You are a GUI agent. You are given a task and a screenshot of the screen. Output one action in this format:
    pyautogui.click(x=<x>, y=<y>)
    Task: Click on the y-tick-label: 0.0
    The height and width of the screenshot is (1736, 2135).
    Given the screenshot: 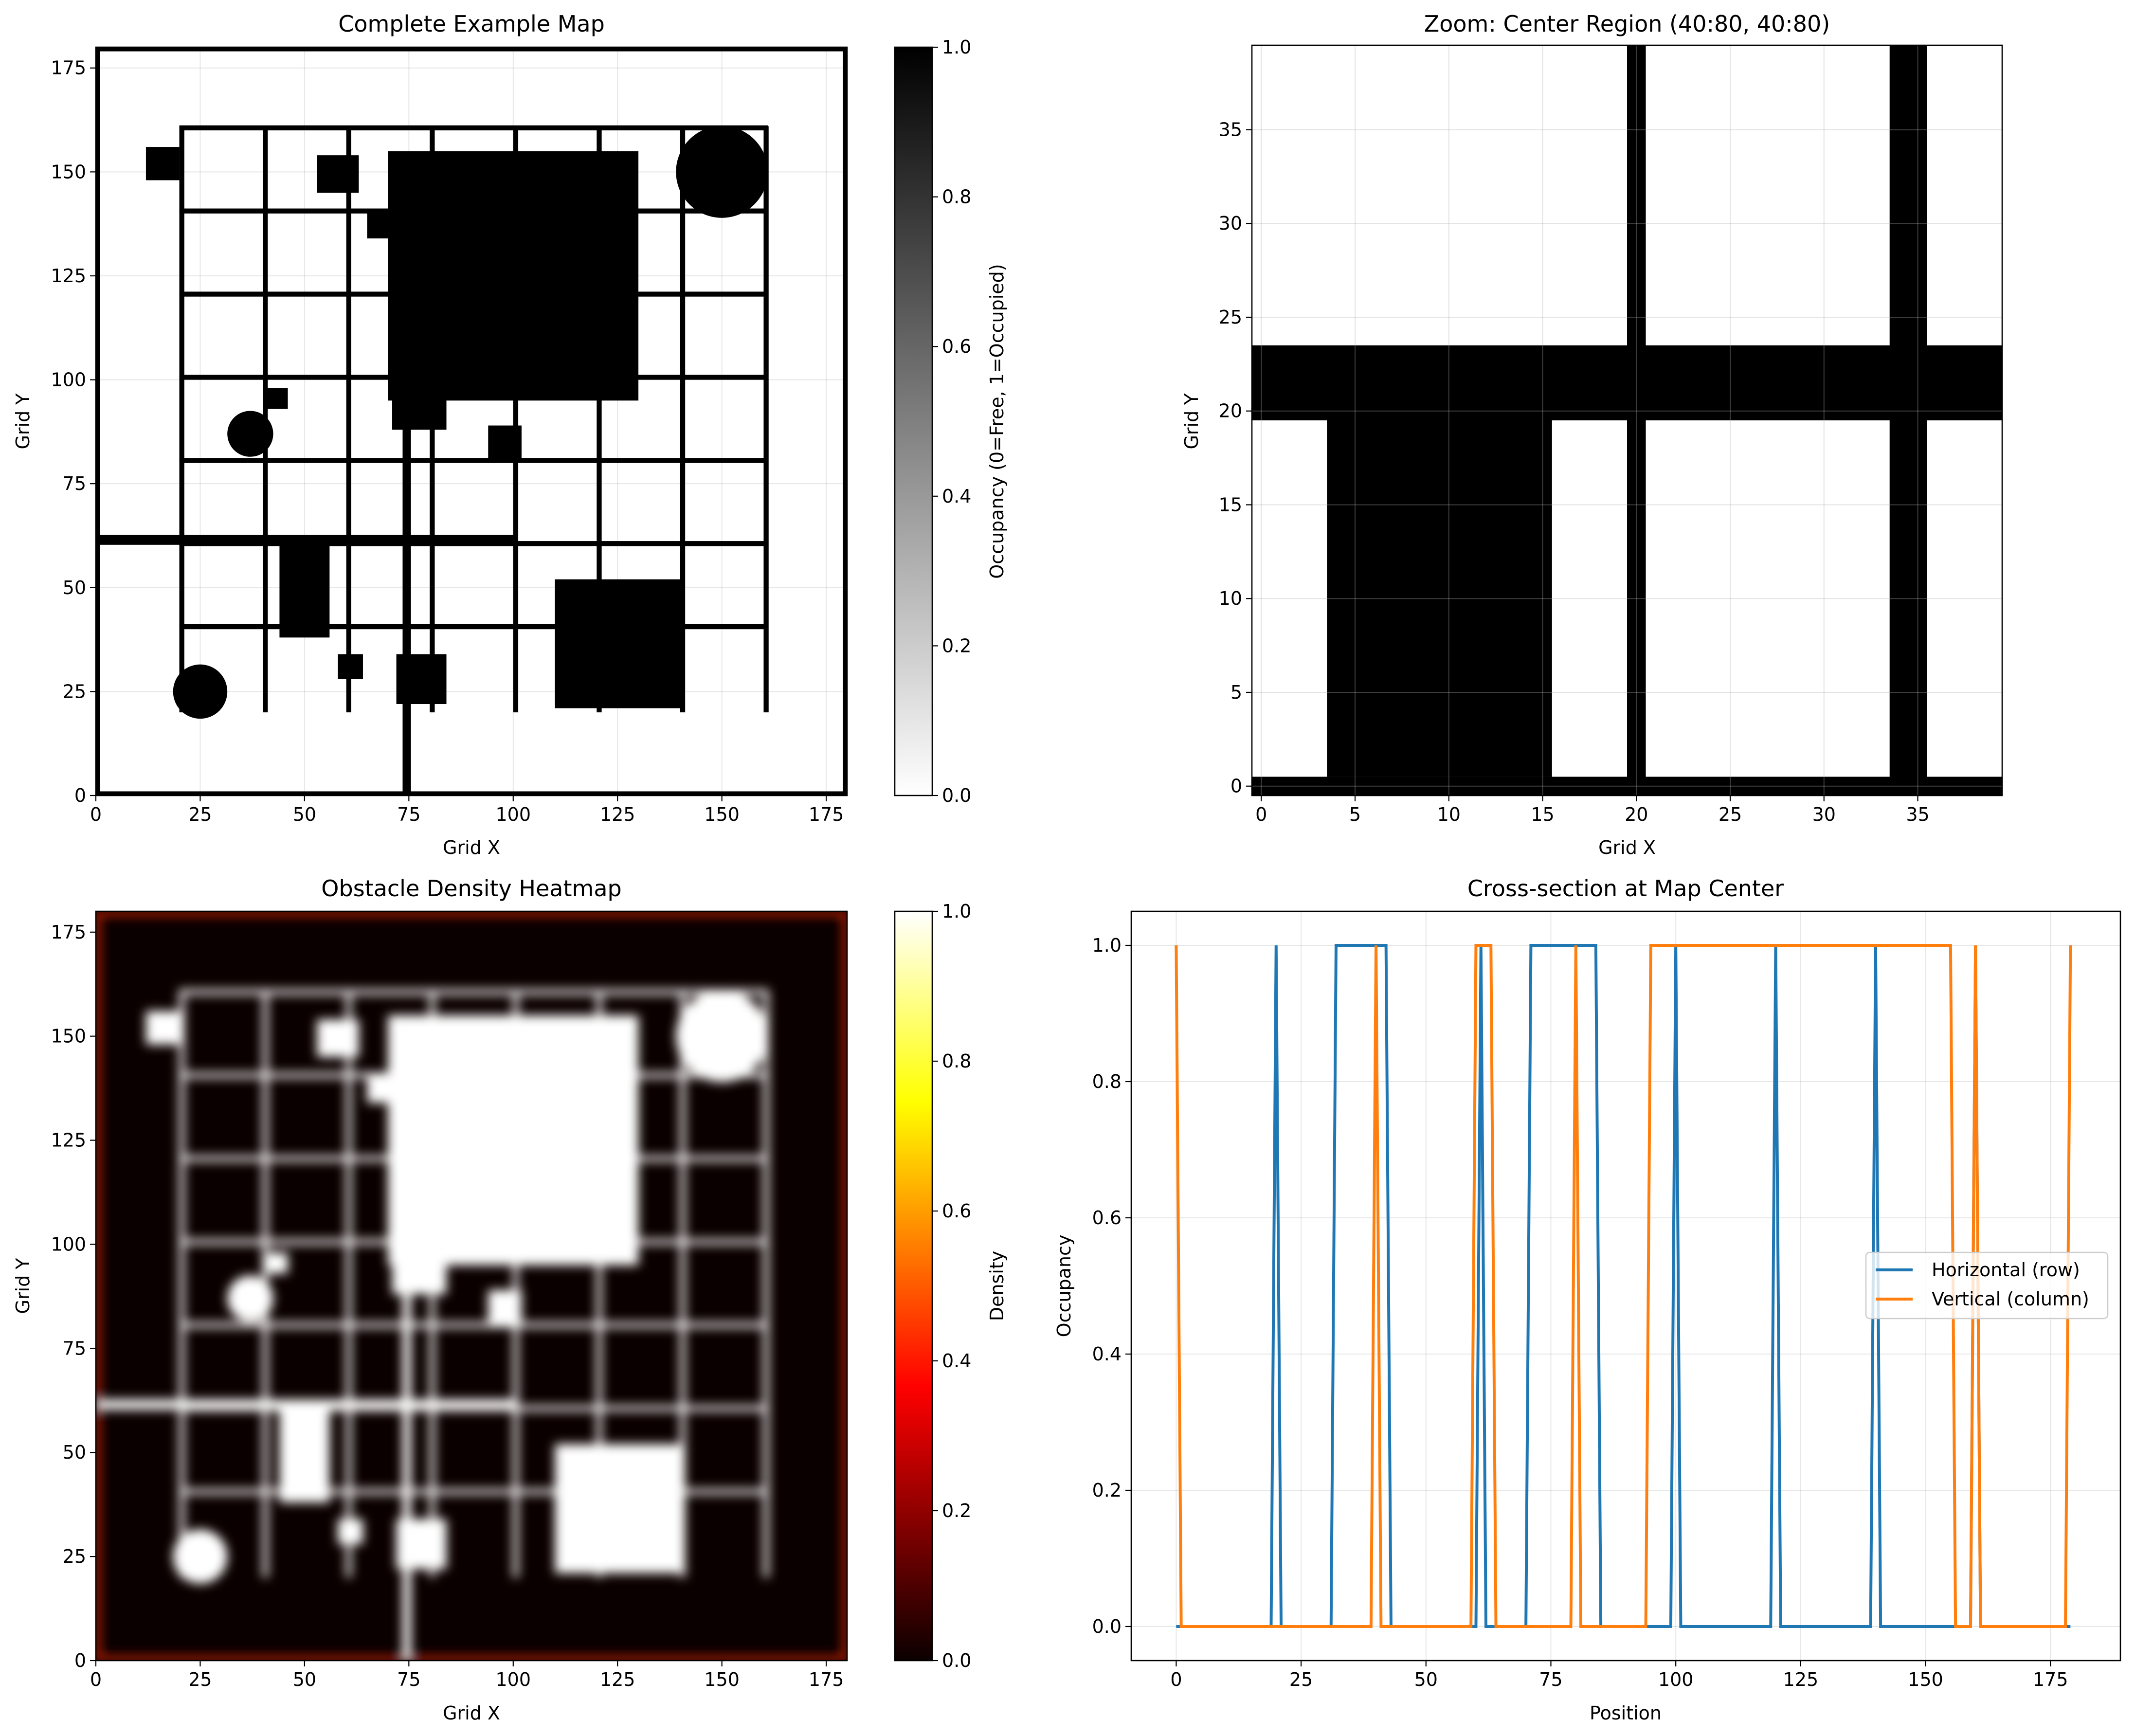 What is the action you would take?
    pyautogui.click(x=1107, y=1626)
    